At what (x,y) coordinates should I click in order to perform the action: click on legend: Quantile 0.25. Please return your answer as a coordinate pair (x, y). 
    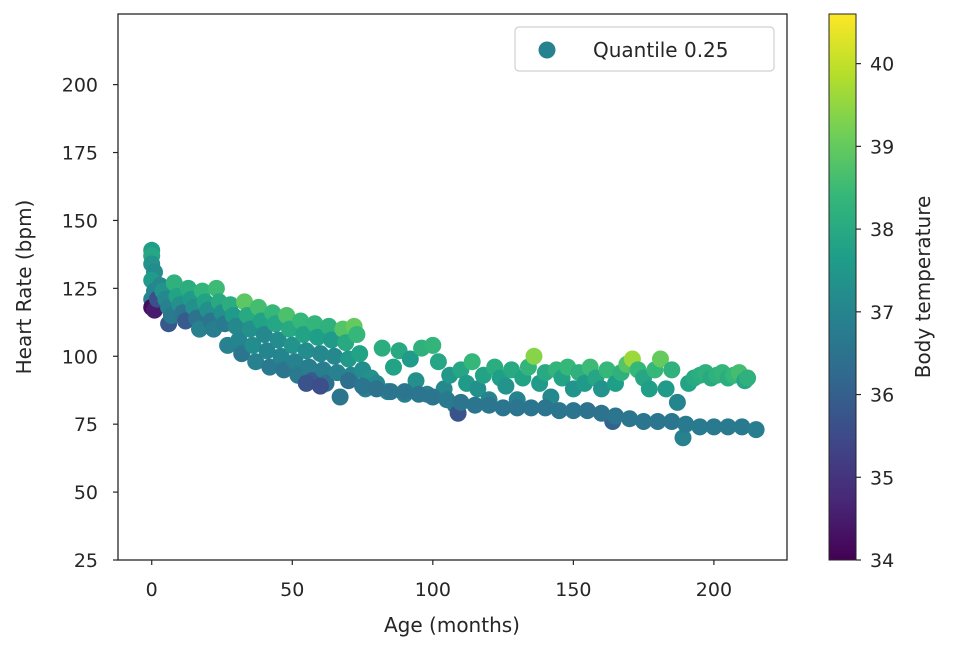
    Looking at the image, I should click on (644, 49).